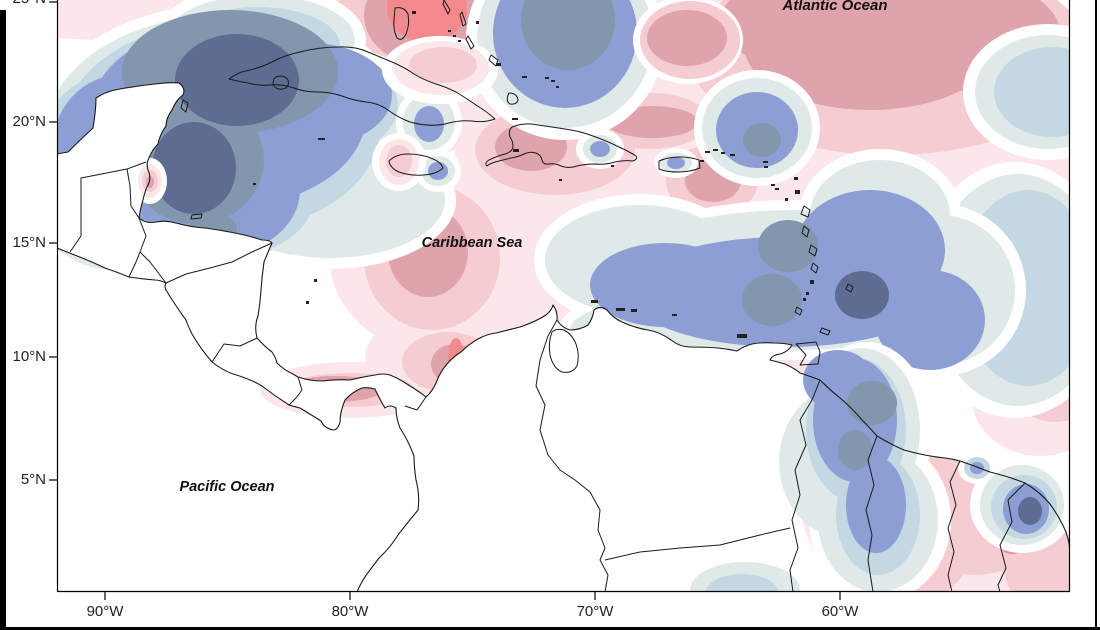  What do you see at coordinates (33, 479) in the screenshot?
I see `ytick-label-5n: 5°N` at bounding box center [33, 479].